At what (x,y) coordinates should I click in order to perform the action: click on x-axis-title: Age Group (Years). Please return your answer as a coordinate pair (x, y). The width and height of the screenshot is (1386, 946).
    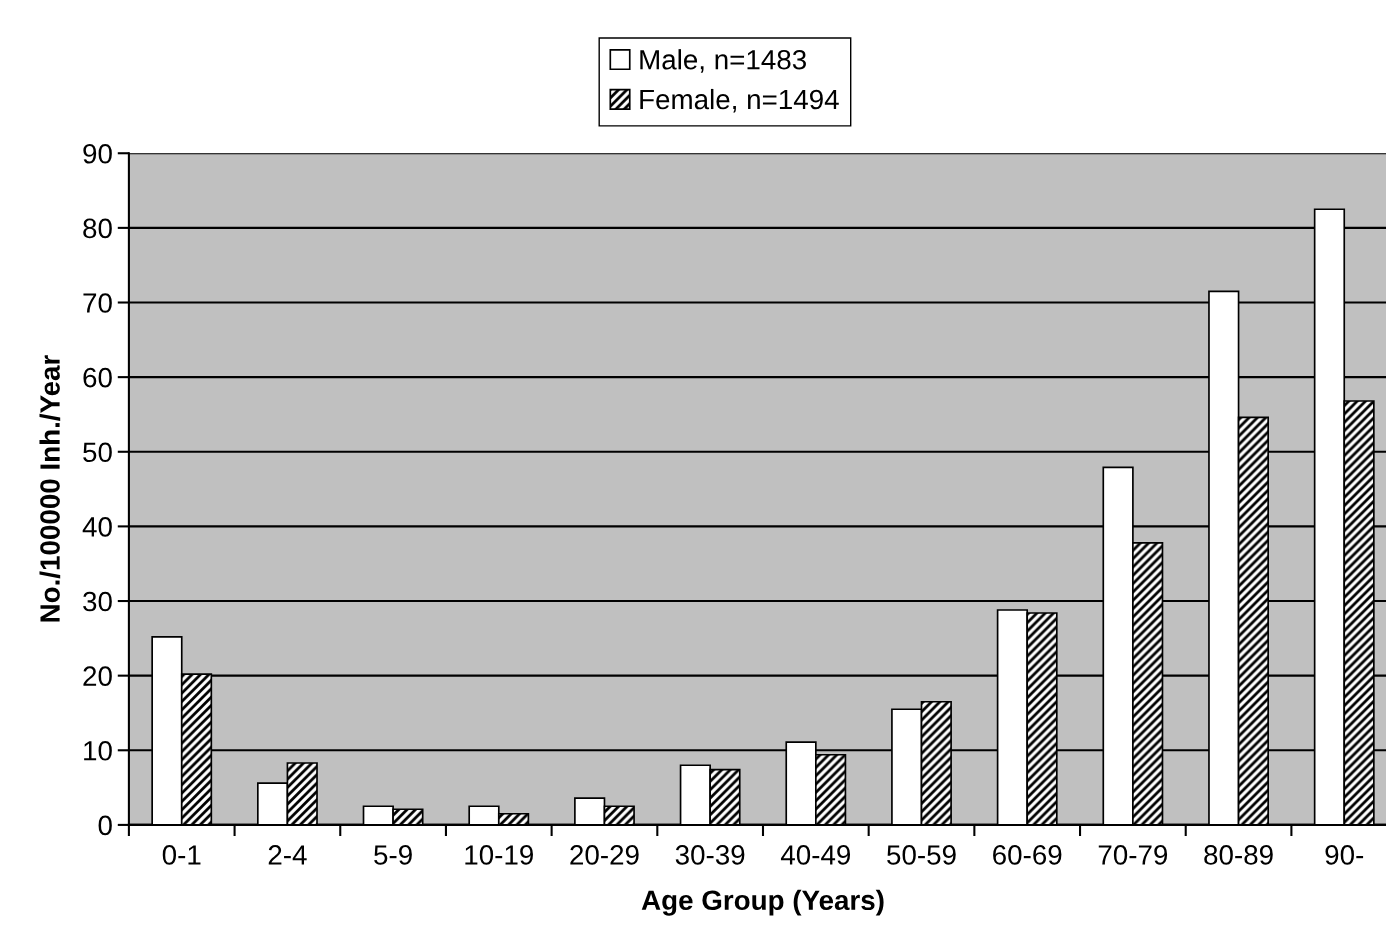
    Looking at the image, I should click on (762, 902).